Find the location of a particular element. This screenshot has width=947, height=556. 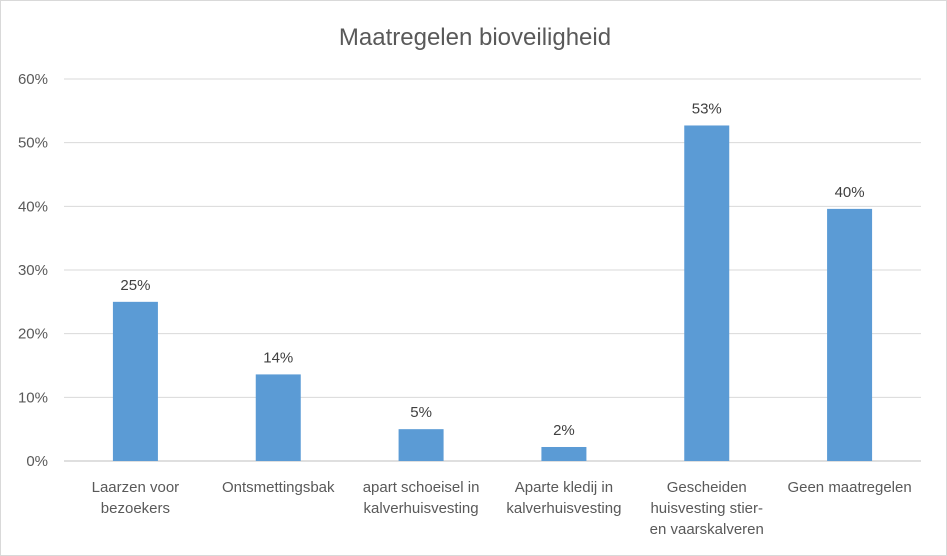

y-tick-label: 10% is located at coordinates (33, 397).